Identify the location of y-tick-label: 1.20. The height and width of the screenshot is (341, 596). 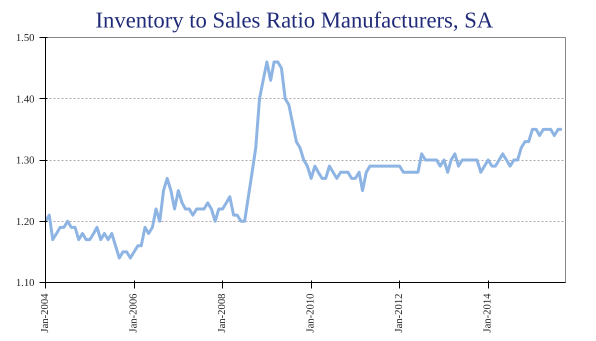
(25, 222).